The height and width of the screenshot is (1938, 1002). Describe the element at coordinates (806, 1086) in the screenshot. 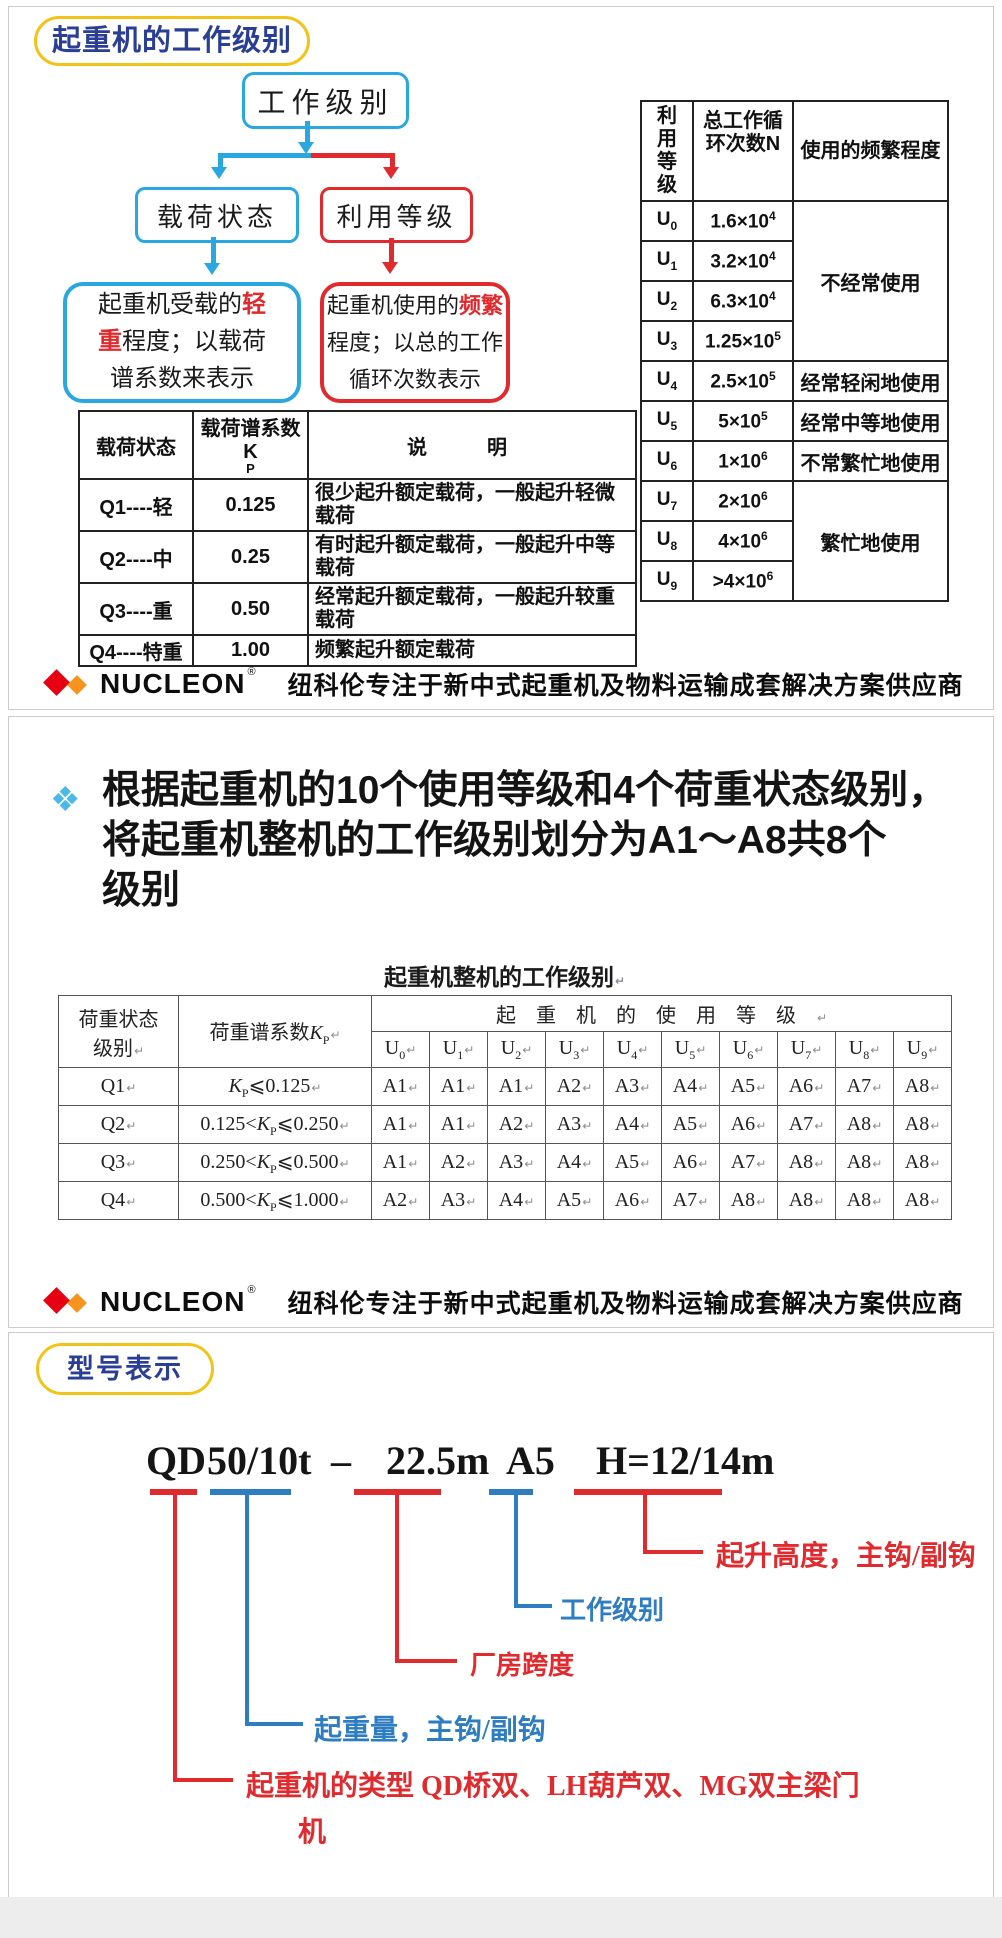

I see `table-cell: A6↵` at that location.